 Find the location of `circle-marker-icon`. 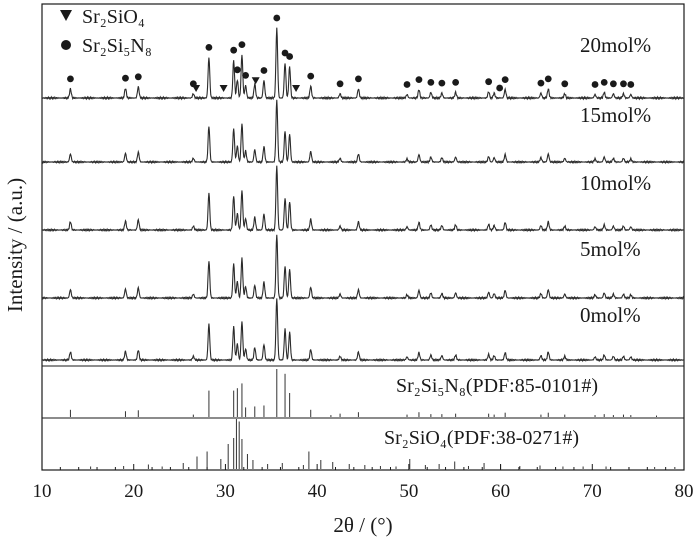

circle-marker-icon is located at coordinates (66, 45).